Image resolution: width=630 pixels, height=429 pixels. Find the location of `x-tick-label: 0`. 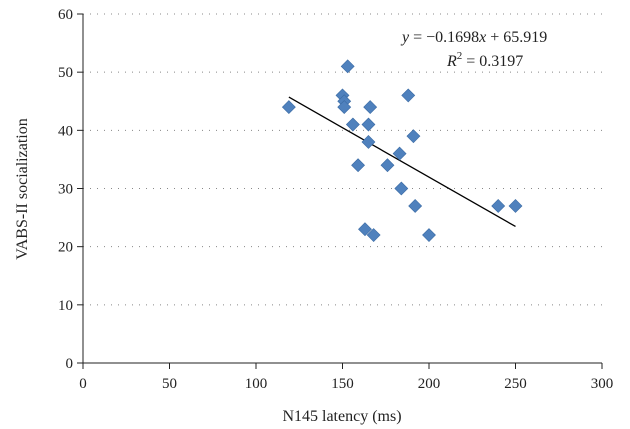

x-tick-label: 0 is located at coordinates (83, 384).